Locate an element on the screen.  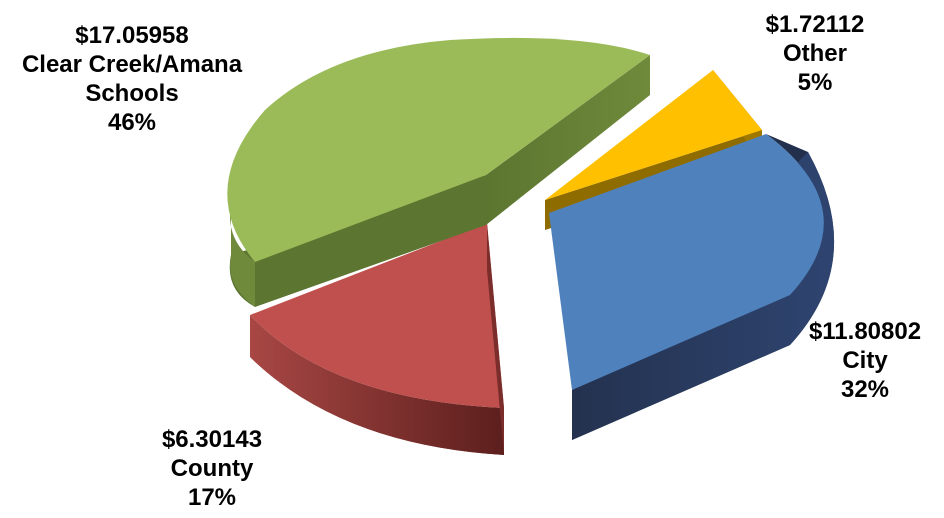
label-county-category: County is located at coordinates (212, 468).